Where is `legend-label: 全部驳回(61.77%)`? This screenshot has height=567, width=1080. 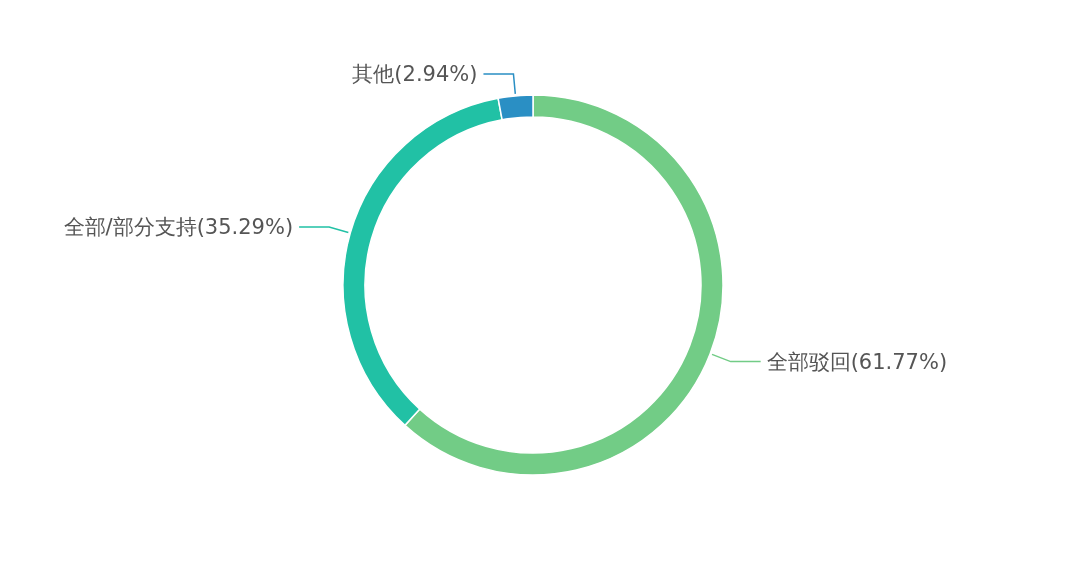 legend-label: 全部驳回(61.77%) is located at coordinates (857, 361).